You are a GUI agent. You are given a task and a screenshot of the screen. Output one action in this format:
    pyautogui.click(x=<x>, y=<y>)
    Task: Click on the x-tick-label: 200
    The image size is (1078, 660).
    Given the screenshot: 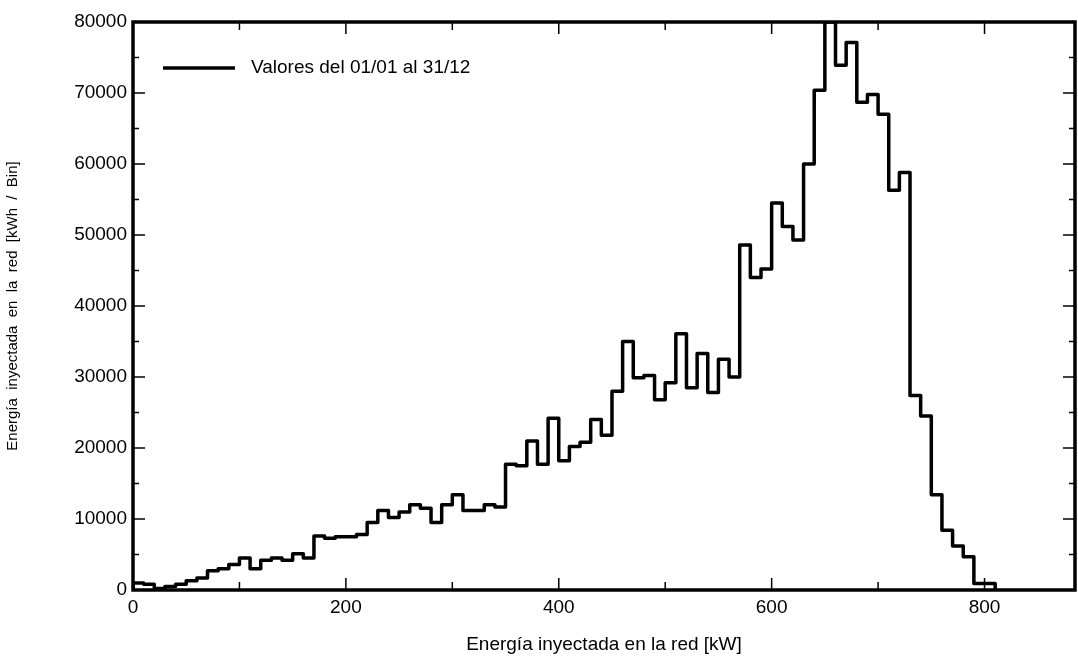 What is the action you would take?
    pyautogui.click(x=346, y=606)
    